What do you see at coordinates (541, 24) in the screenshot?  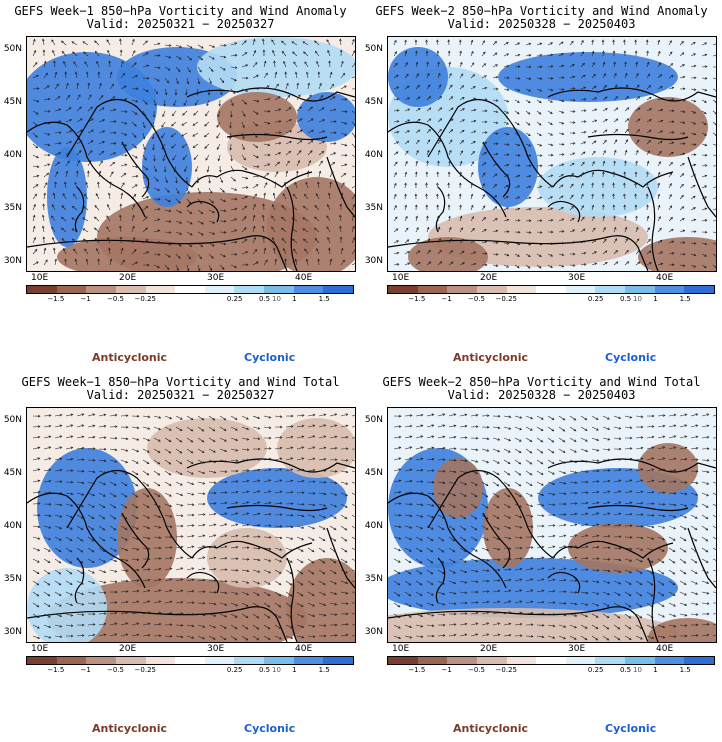 I see `panel-valid-date: Valid: 20250328 − 20250403` at bounding box center [541, 24].